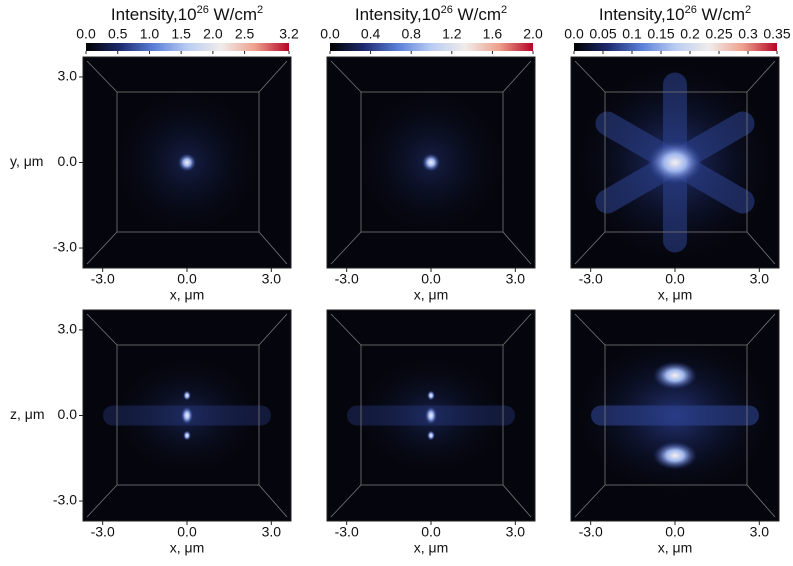 The image size is (793, 566). What do you see at coordinates (776, 34) in the screenshot?
I see `colorbar-tick-label: 0.35` at bounding box center [776, 34].